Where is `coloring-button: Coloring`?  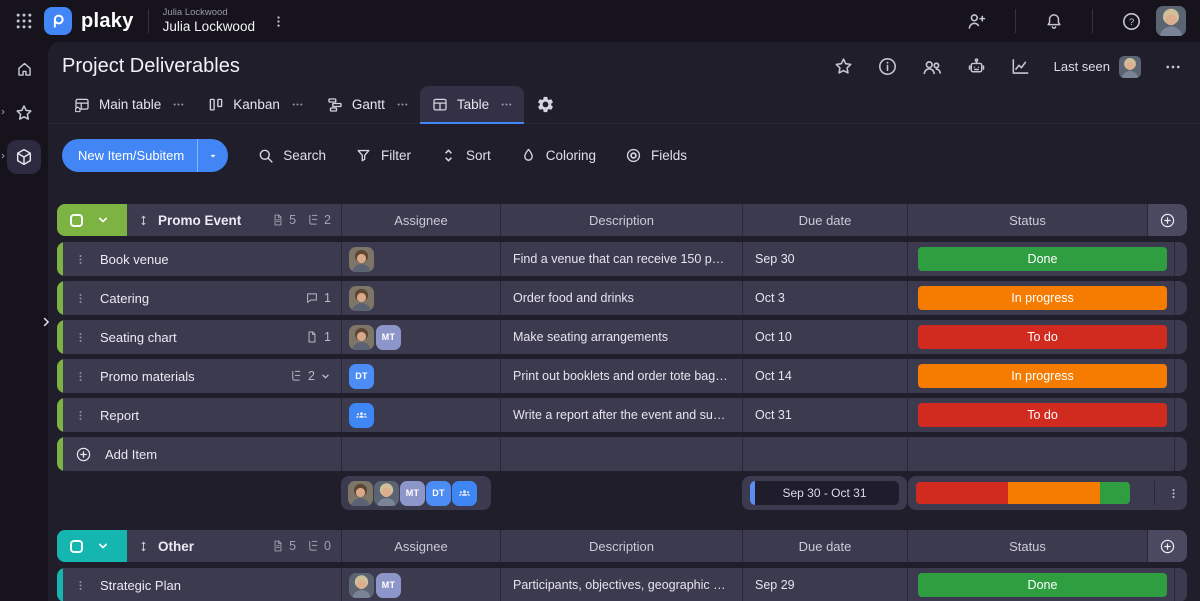
coloring-button: Coloring is located at coordinates (558, 155).